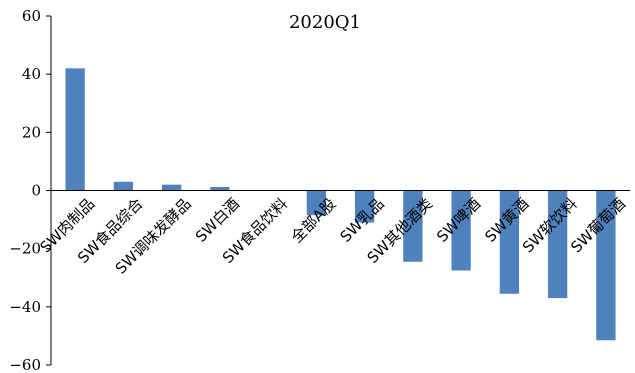 Image resolution: width=635 pixels, height=373 pixels. What do you see at coordinates (25, 307) in the screenshot?
I see `y-tick-label: −40` at bounding box center [25, 307].